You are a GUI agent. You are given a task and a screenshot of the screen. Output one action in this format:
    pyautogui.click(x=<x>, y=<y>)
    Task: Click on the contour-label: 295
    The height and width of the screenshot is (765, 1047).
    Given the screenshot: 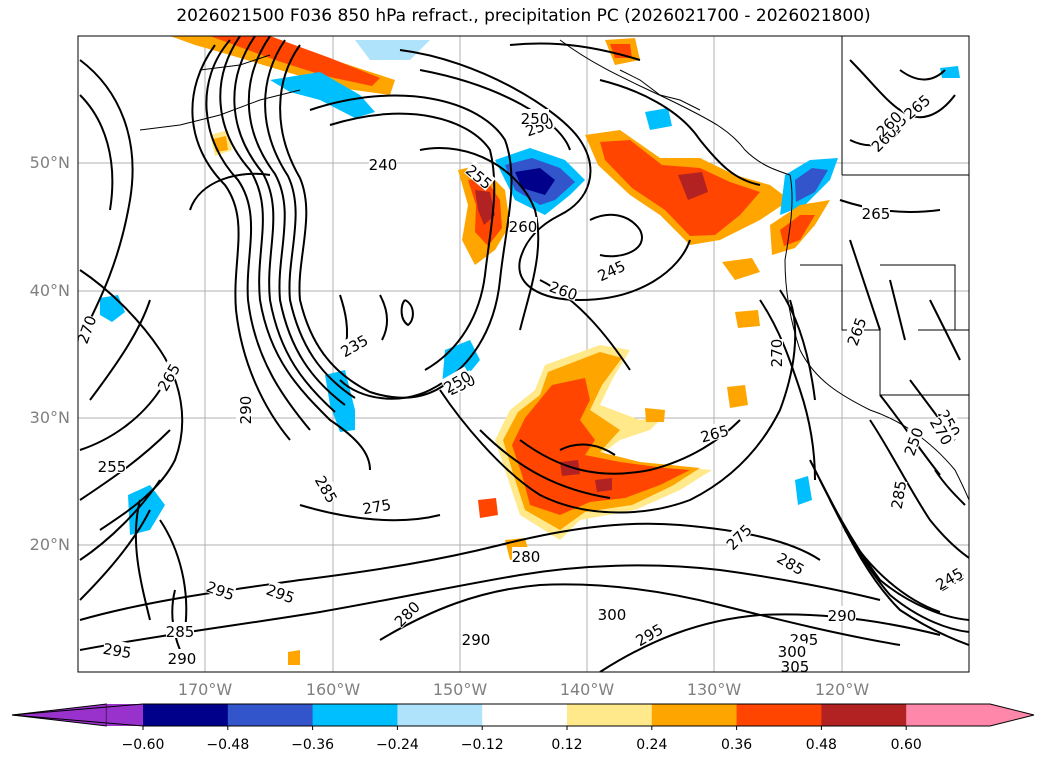 What is the action you would take?
    pyautogui.click(x=117, y=651)
    